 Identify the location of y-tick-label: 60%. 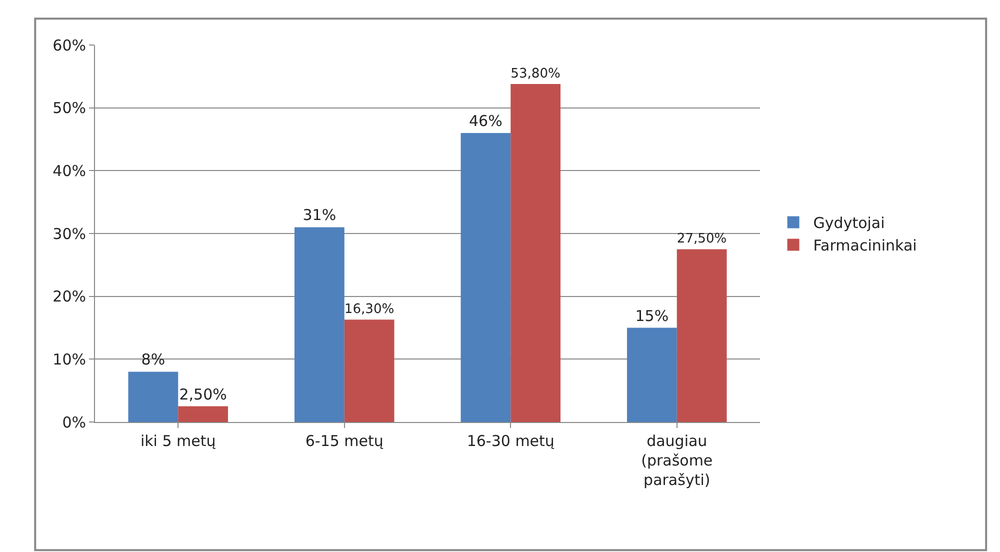
(69, 45).